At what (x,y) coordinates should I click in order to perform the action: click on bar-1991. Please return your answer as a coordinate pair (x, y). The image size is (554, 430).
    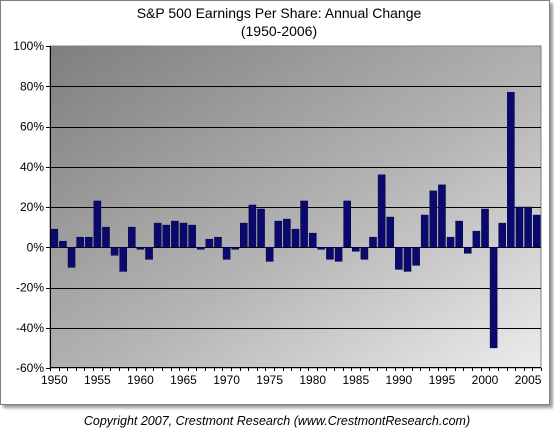
    Looking at the image, I should click on (407, 259).